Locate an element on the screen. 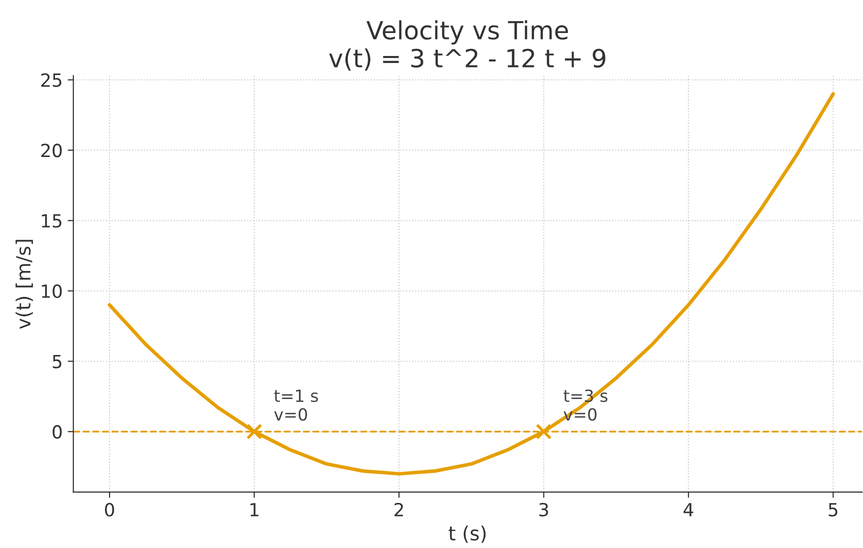  x-tick-label: 3 is located at coordinates (543, 509).